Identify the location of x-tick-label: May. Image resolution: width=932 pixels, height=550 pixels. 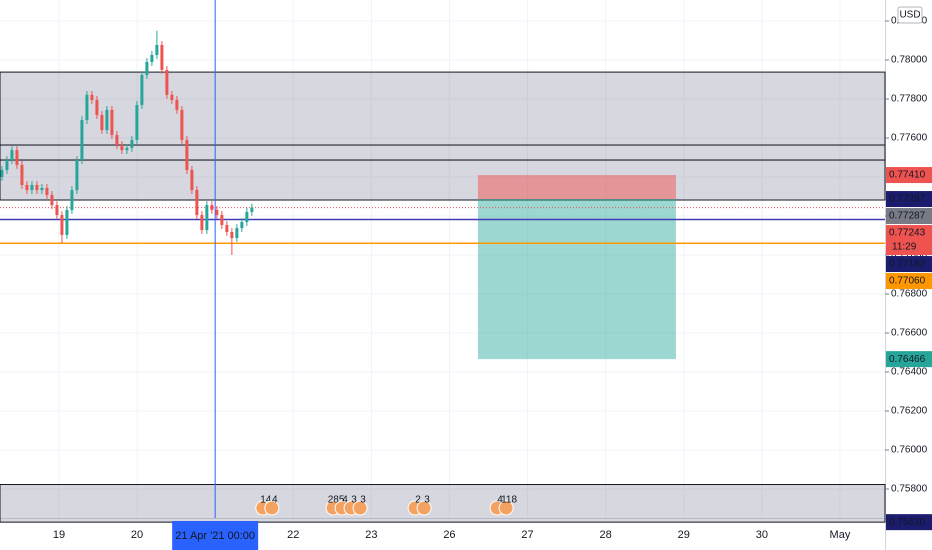
(840, 535).